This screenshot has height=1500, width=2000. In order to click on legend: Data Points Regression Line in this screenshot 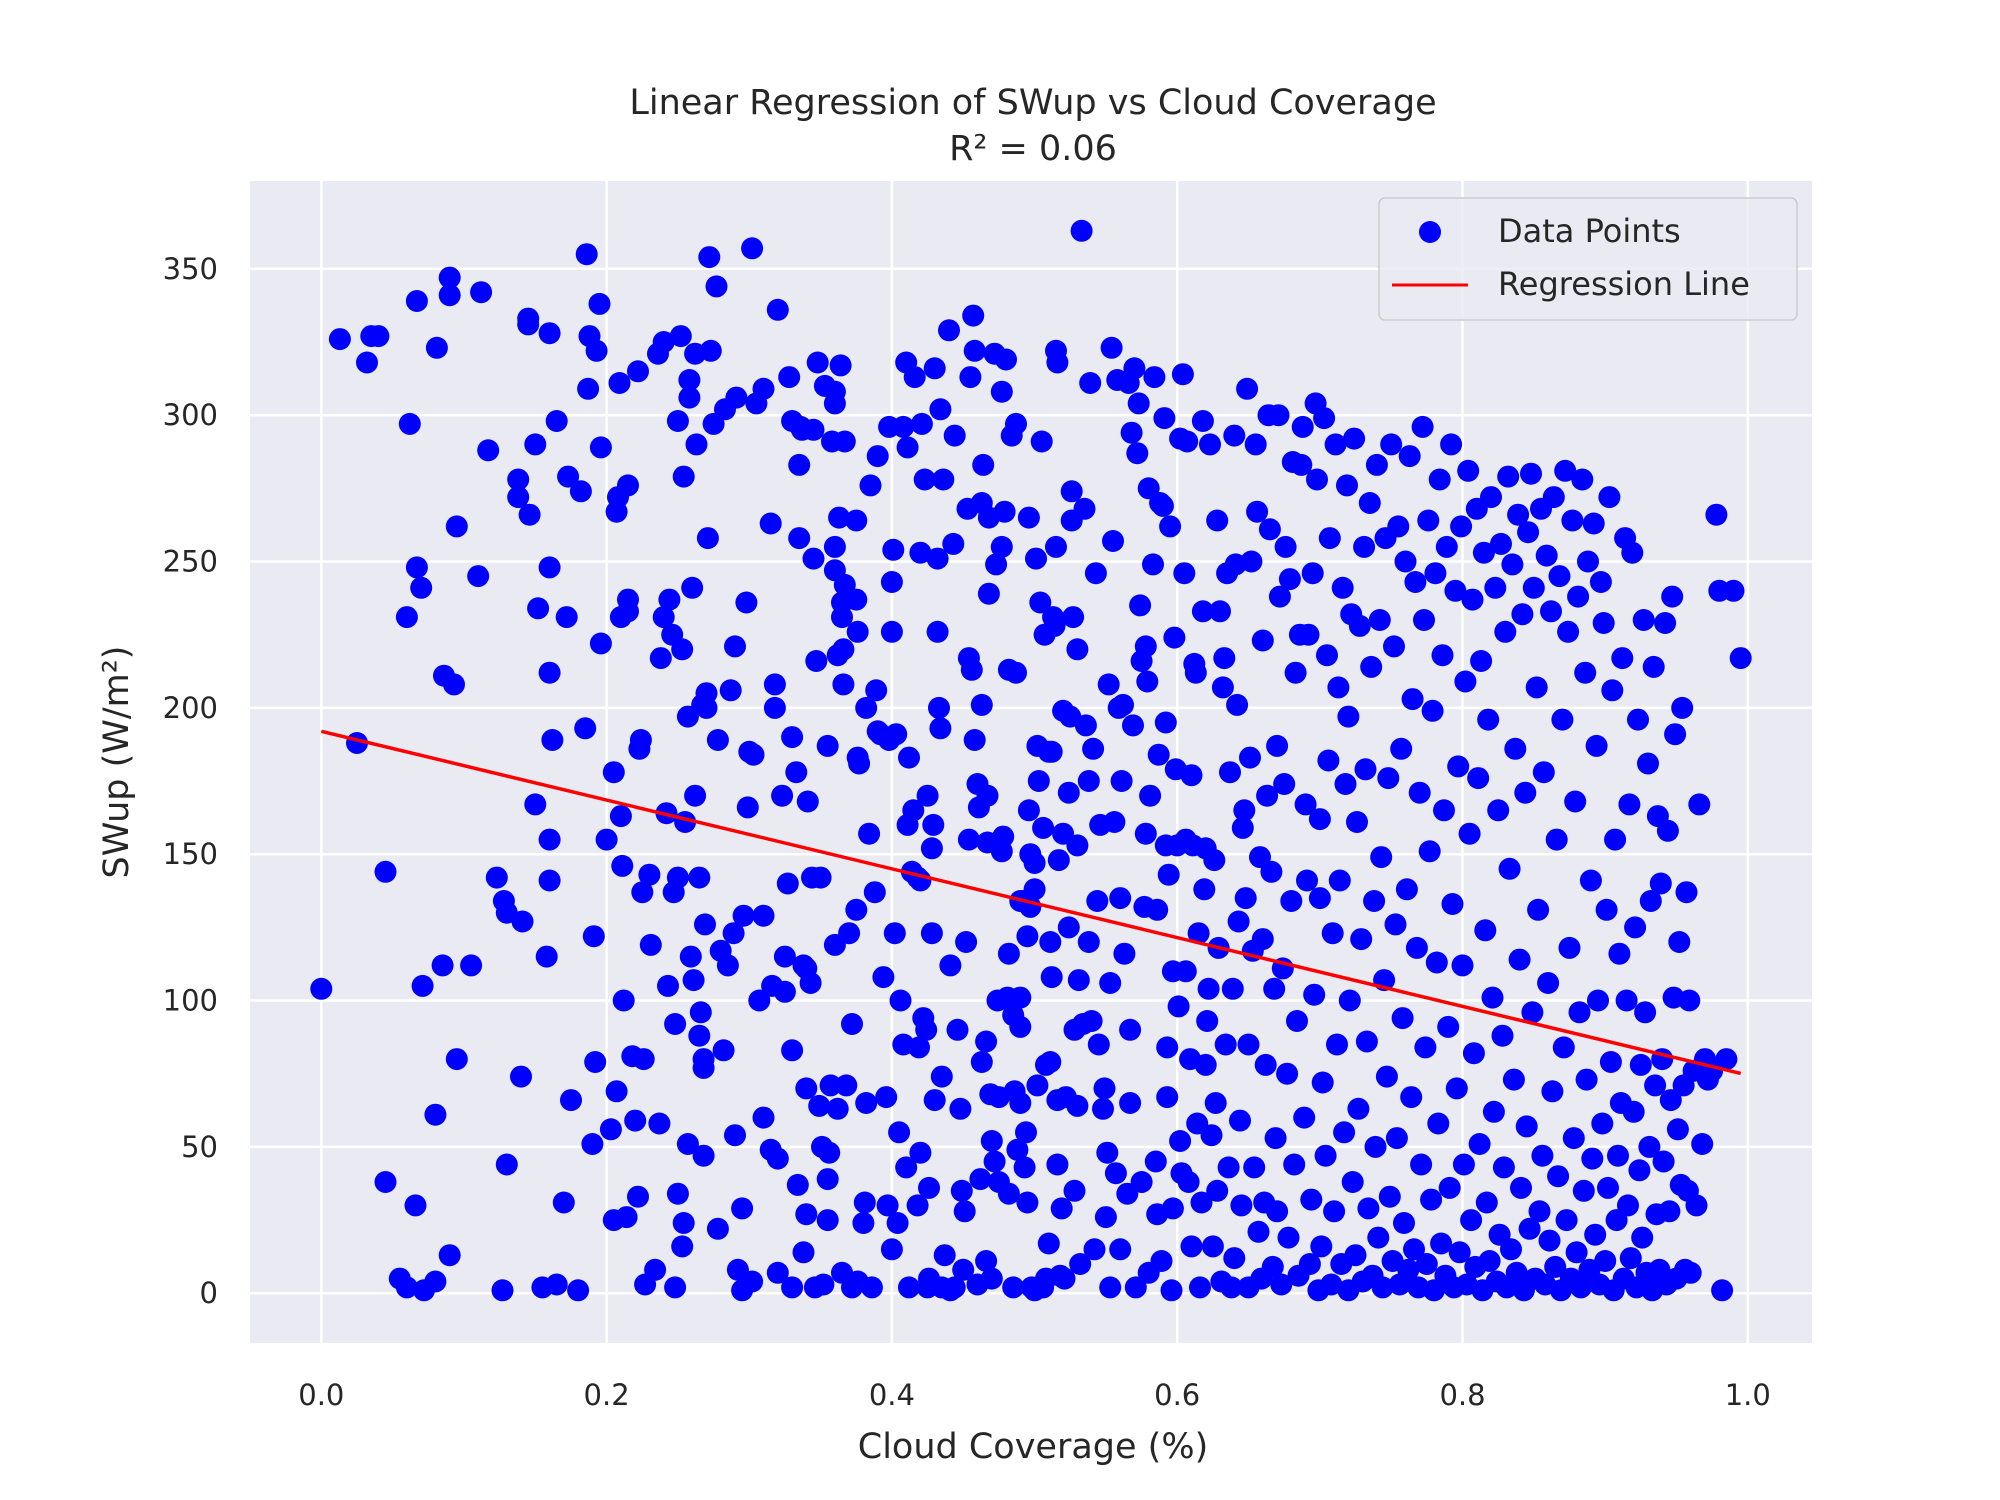, I will do `click(1588, 259)`.